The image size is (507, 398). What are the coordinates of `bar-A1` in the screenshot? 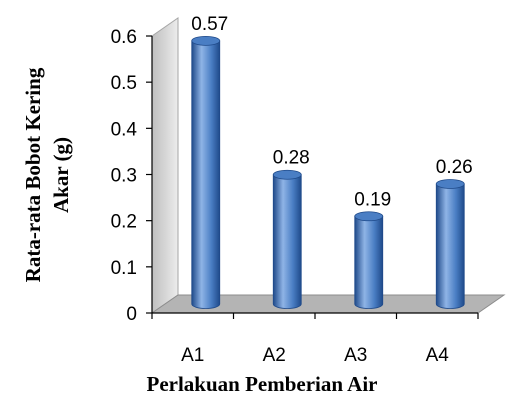 It's located at (206, 172).